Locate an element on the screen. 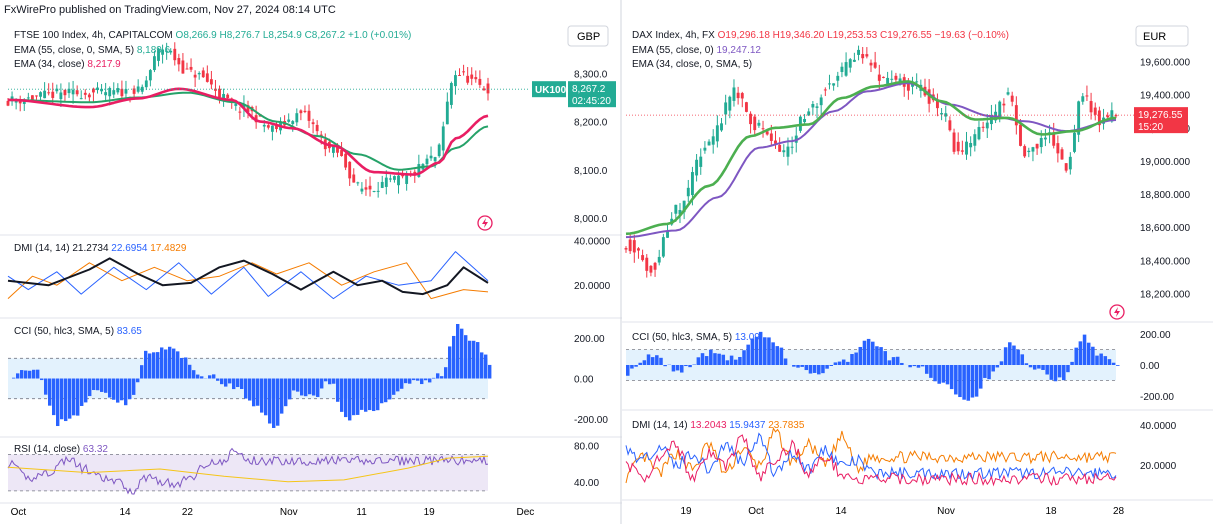 The image size is (1213, 524). x-tick-label: Nov is located at coordinates (289, 512).